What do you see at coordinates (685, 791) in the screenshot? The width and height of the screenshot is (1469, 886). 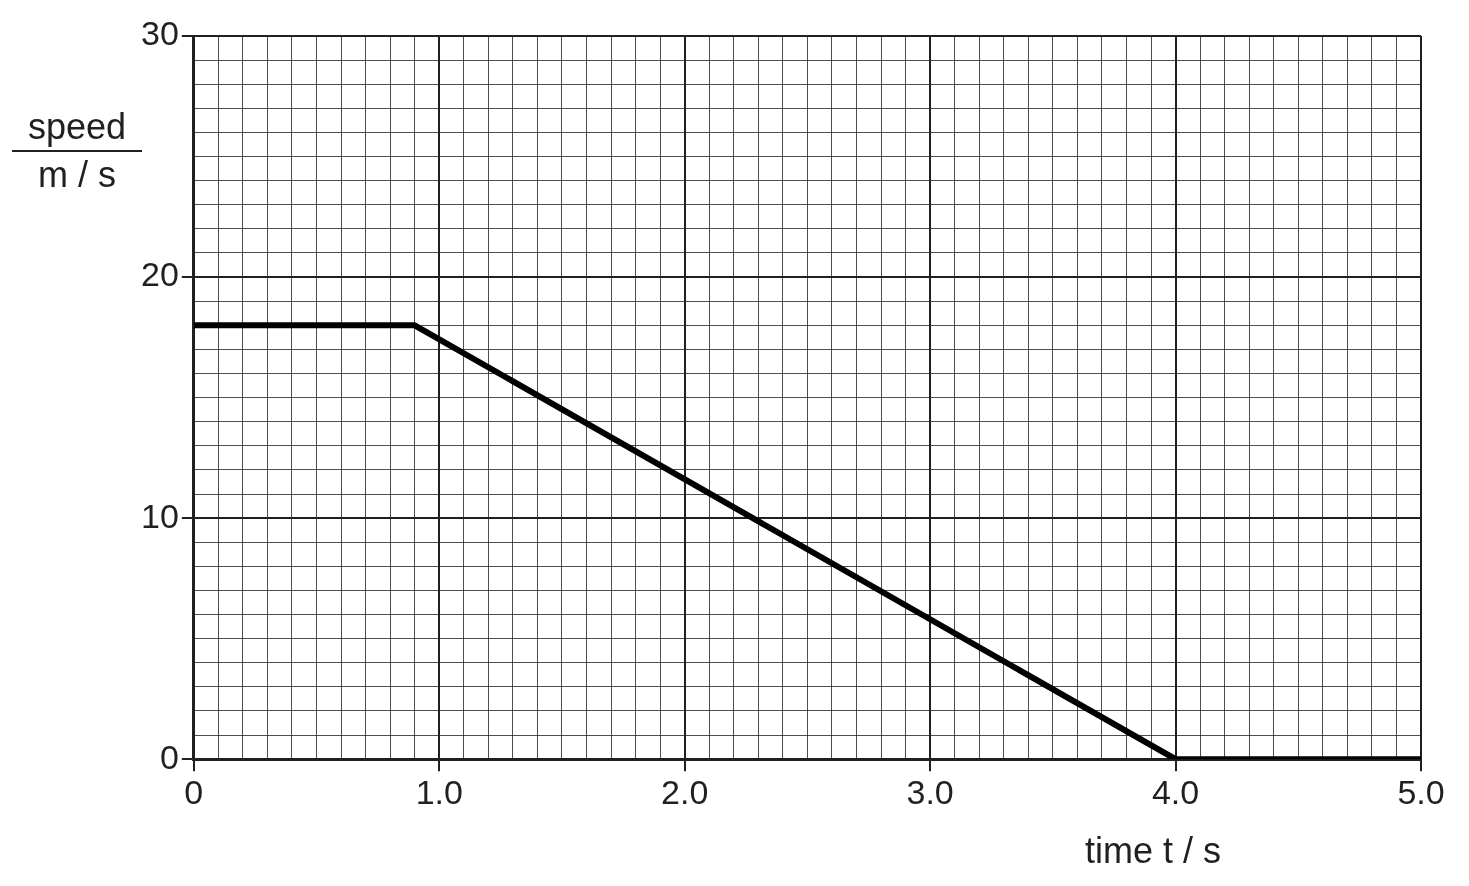 I see `x-tick-label: 2.0` at bounding box center [685, 791].